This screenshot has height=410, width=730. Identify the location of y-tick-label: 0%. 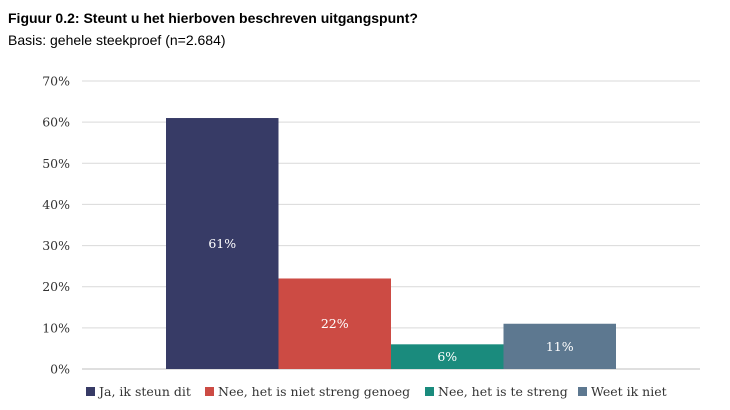
(60, 369).